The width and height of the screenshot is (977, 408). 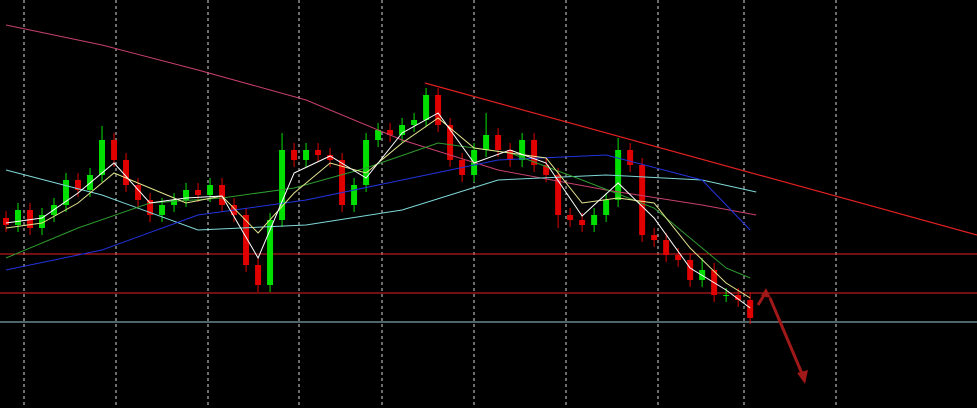 I want to click on forecast-arrows, so click(x=782, y=336).